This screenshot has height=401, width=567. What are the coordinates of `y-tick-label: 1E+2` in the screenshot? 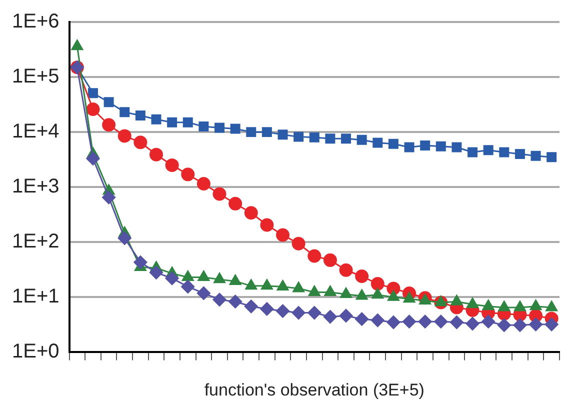 It's located at (36, 241).